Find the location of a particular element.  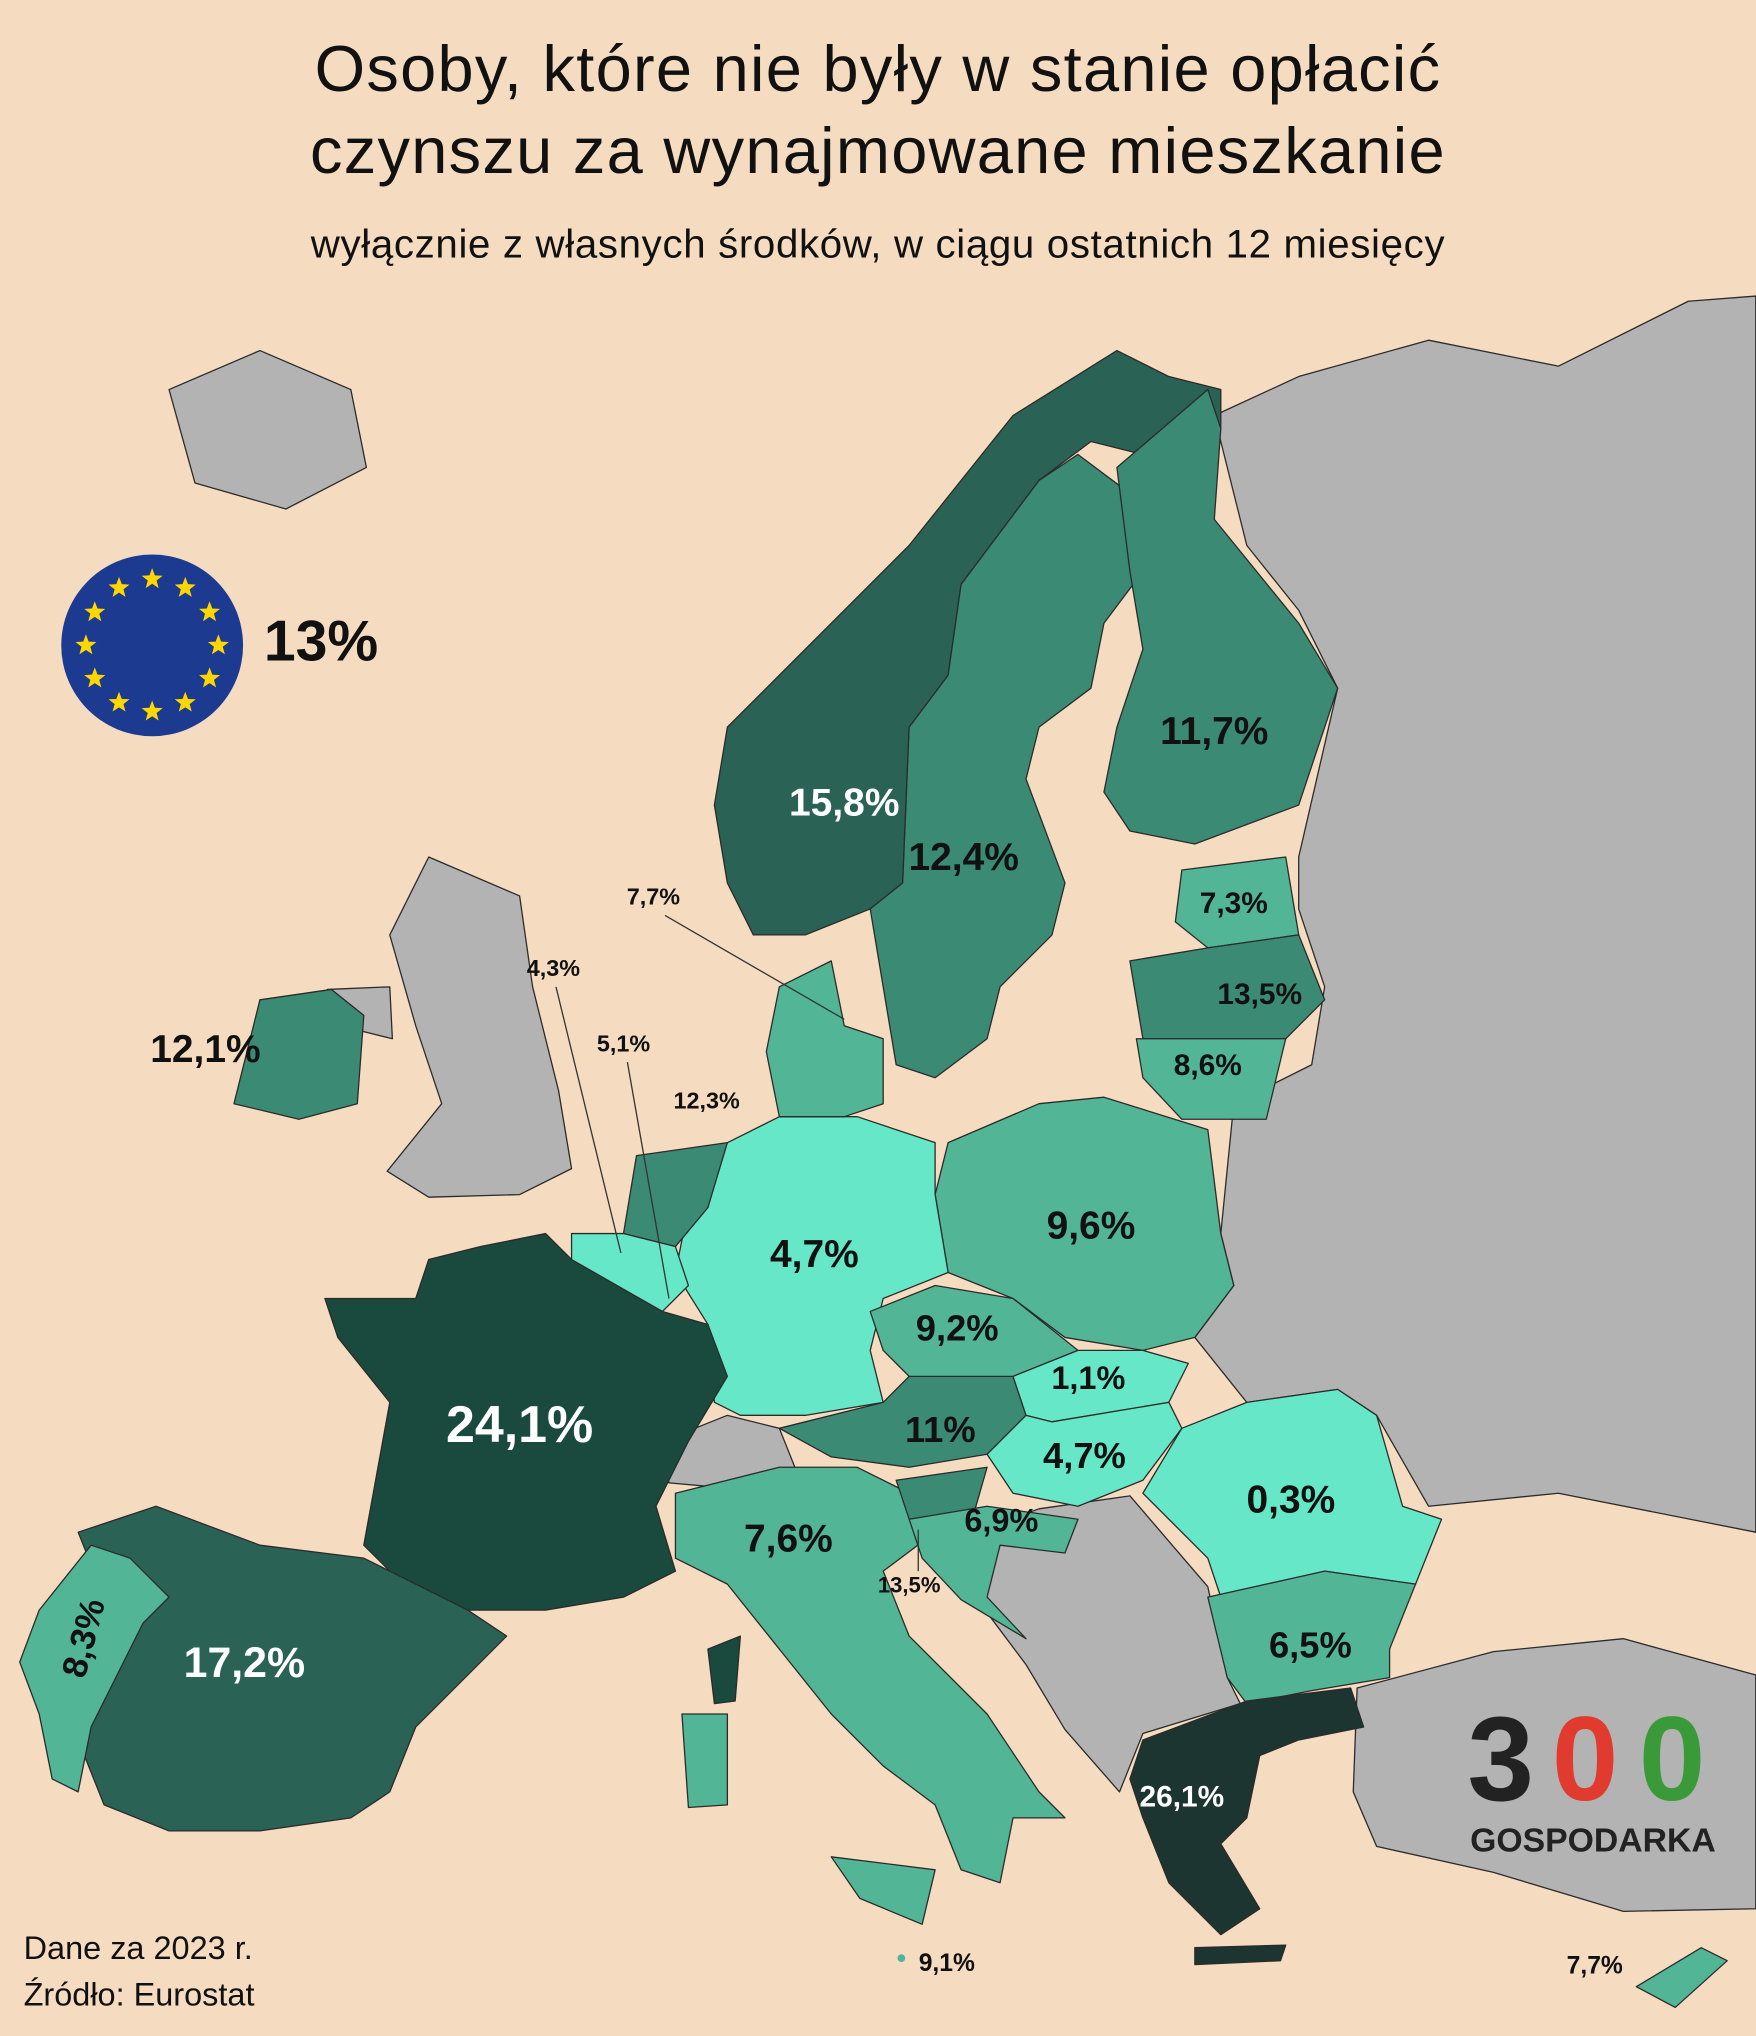

sardinia is located at coordinates (705, 1761).